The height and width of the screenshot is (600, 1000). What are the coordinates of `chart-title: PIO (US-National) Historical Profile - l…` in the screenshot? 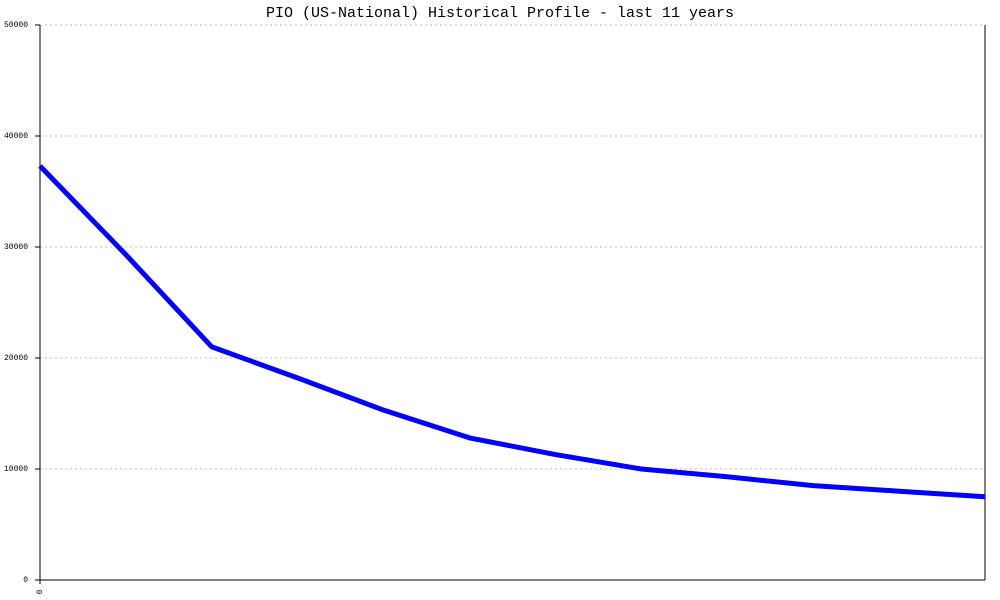 It's located at (500, 13).